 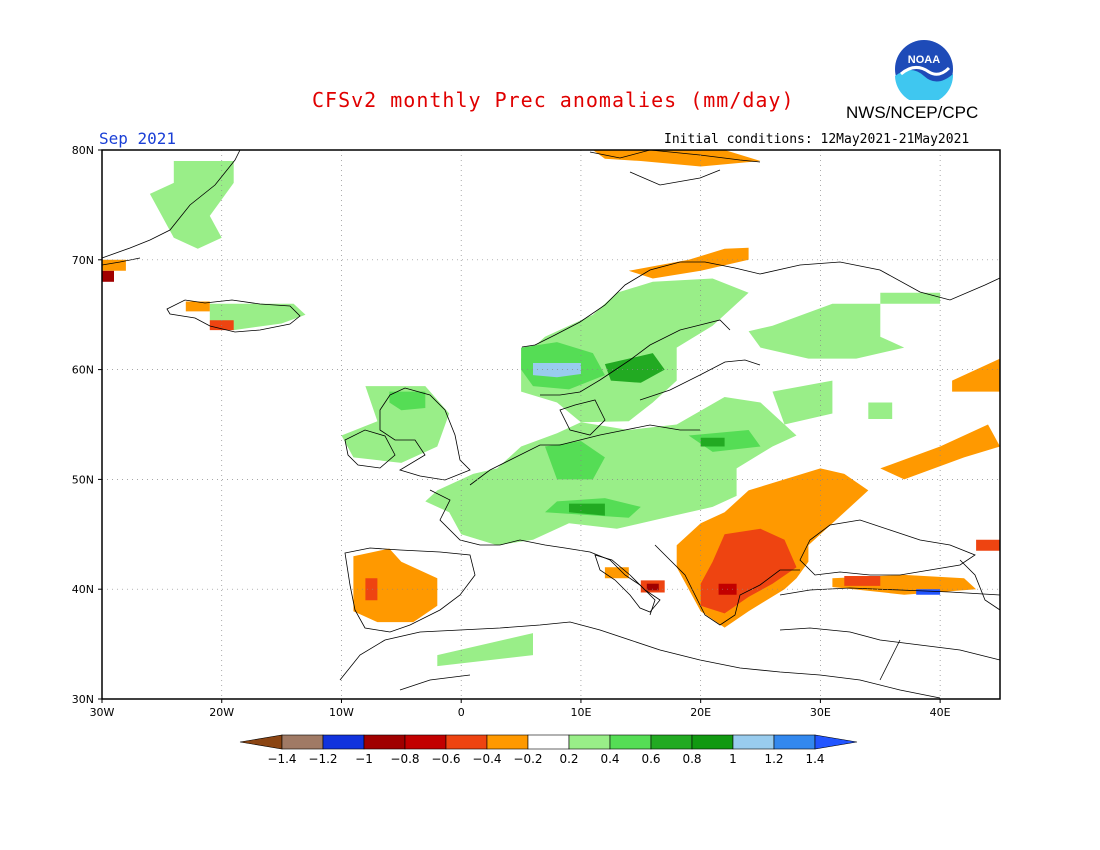 What do you see at coordinates (691, 759) in the screenshot?
I see `colorbar-label: 0.8` at bounding box center [691, 759].